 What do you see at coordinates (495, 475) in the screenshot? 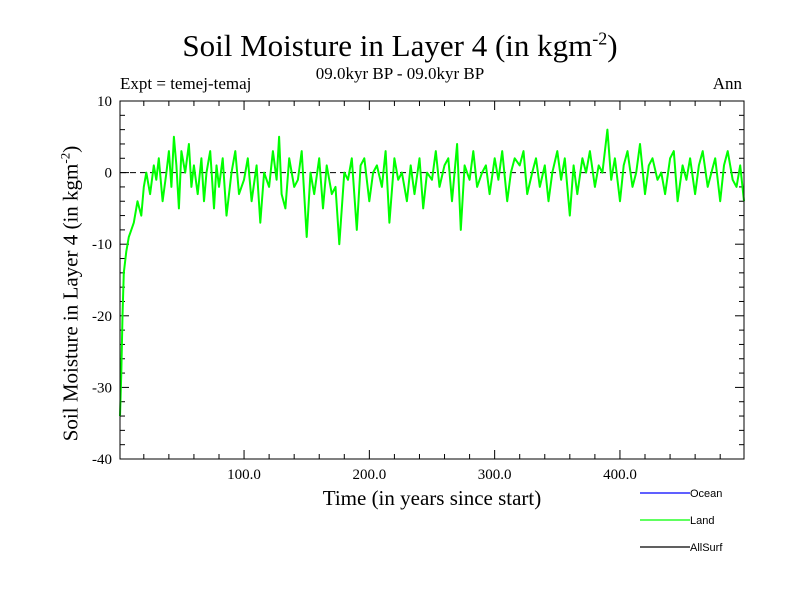
I see `x-tick-label: 300.0` at bounding box center [495, 475].